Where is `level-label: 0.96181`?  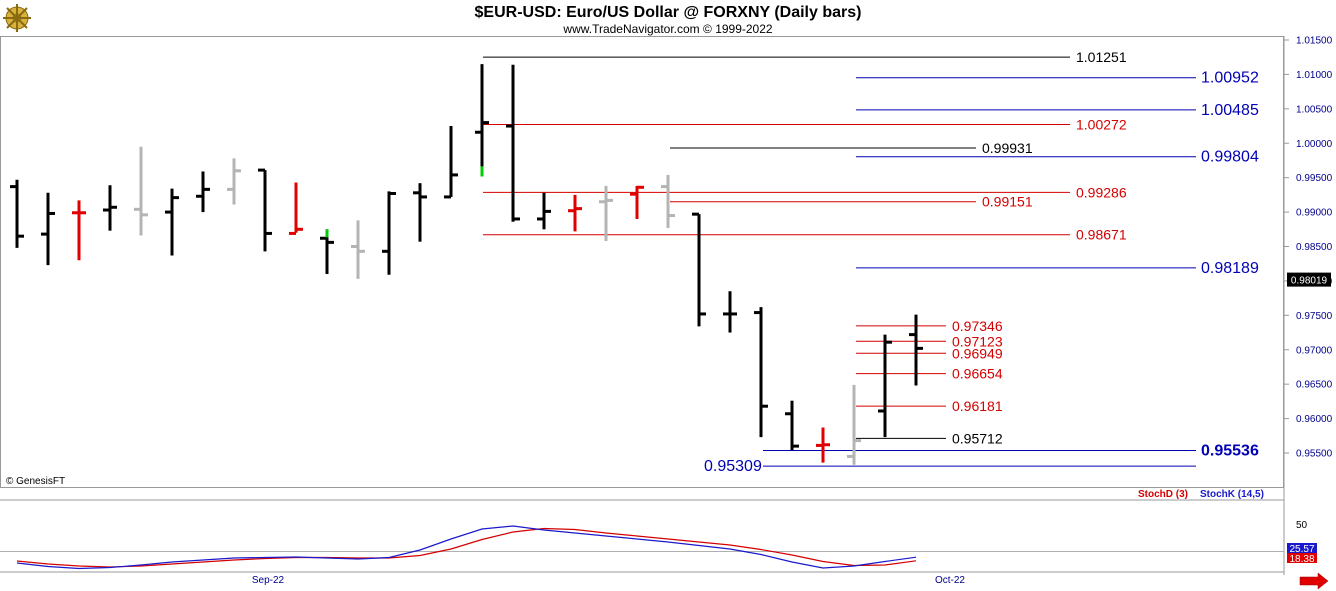
level-label: 0.96181 is located at coordinates (977, 406).